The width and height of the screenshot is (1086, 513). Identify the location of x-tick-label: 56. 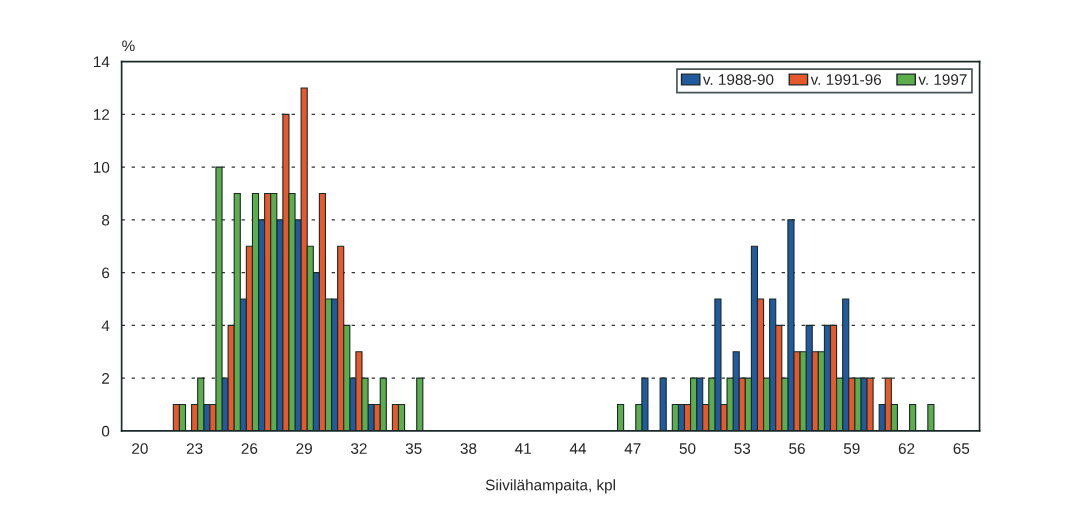
(797, 448).